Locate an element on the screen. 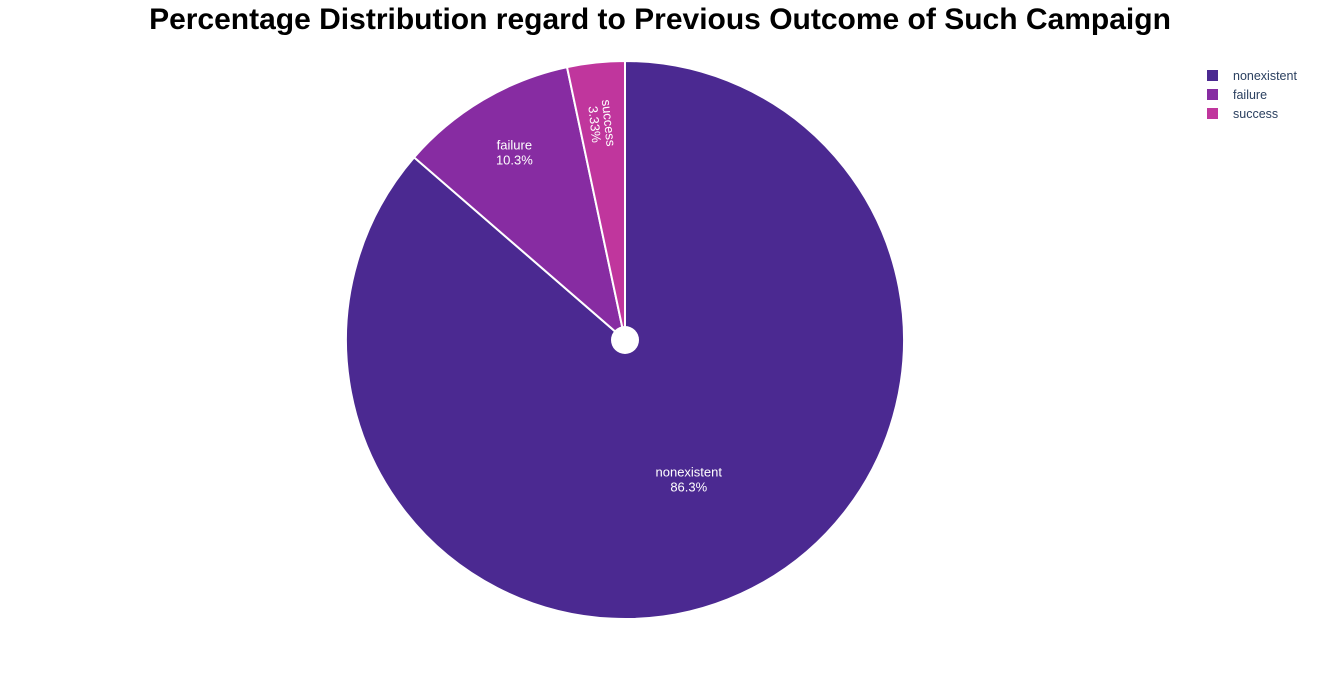  legend: nonexistent failure success is located at coordinates (1252, 94).